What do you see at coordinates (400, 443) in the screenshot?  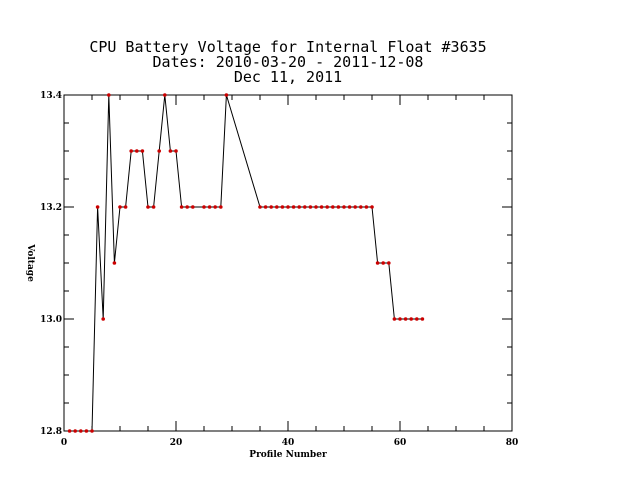 I see `x-tick-label: 60` at bounding box center [400, 443].